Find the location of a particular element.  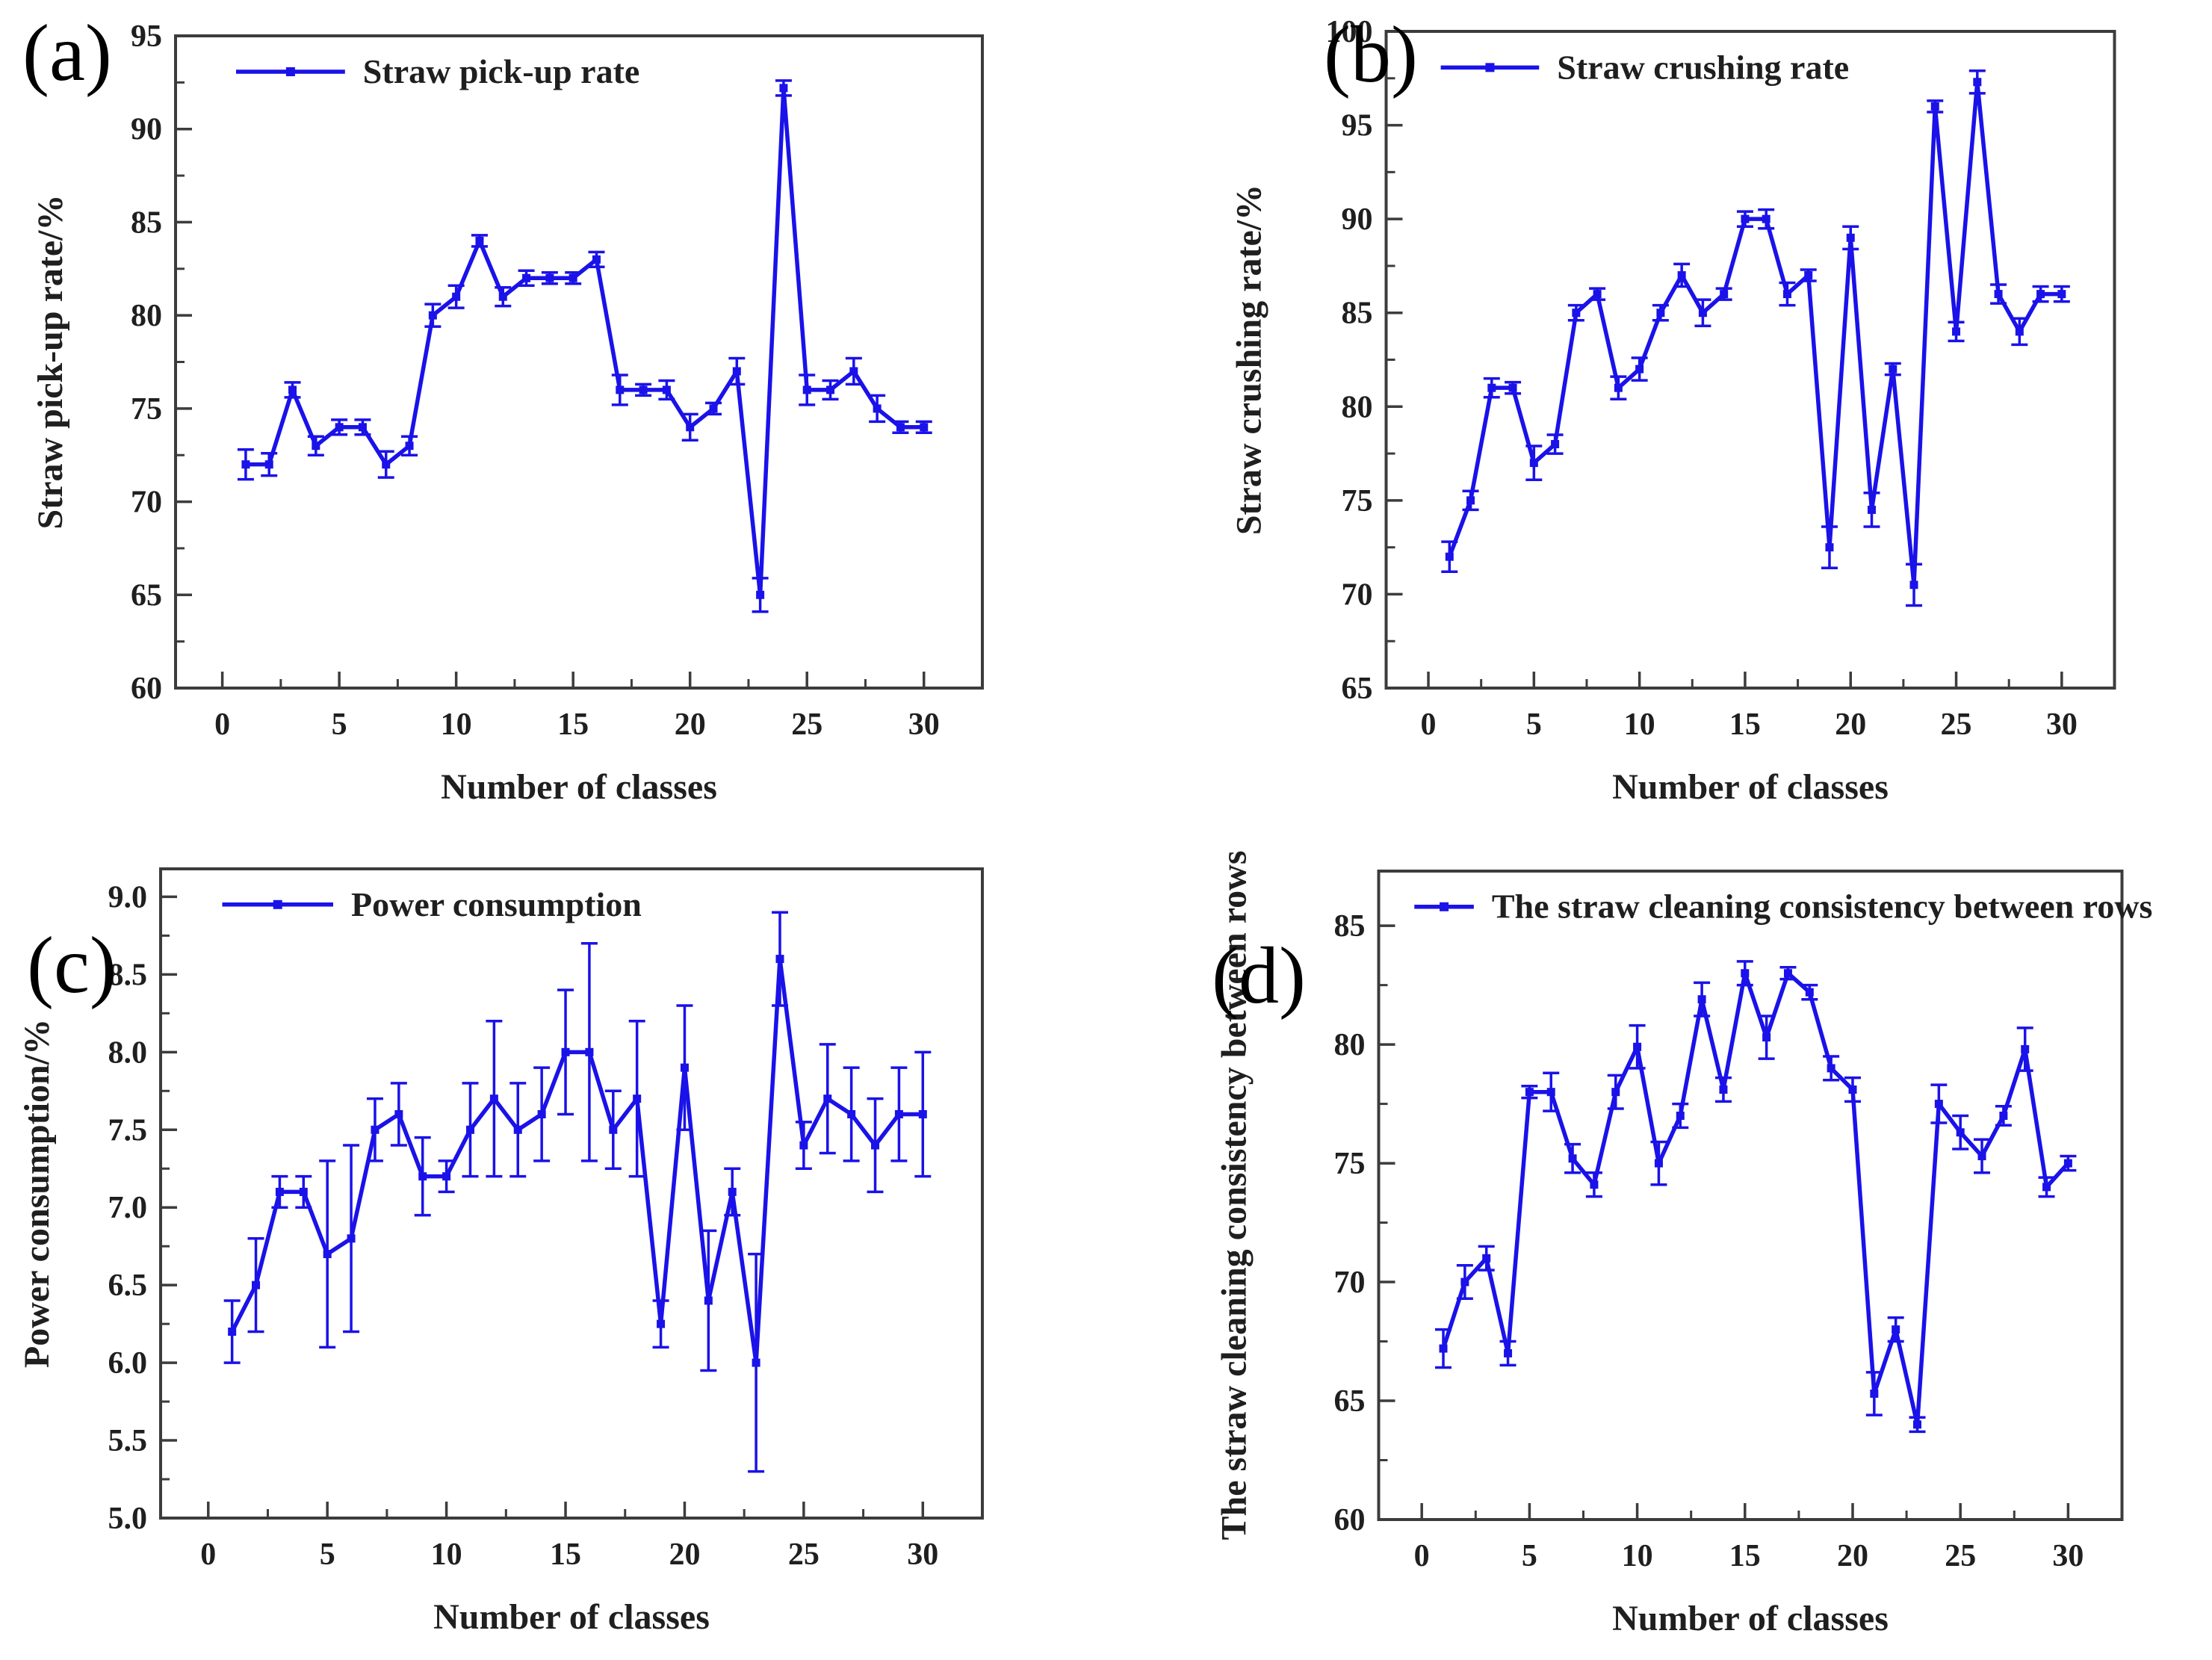

error-bars is located at coordinates (1755, 338).